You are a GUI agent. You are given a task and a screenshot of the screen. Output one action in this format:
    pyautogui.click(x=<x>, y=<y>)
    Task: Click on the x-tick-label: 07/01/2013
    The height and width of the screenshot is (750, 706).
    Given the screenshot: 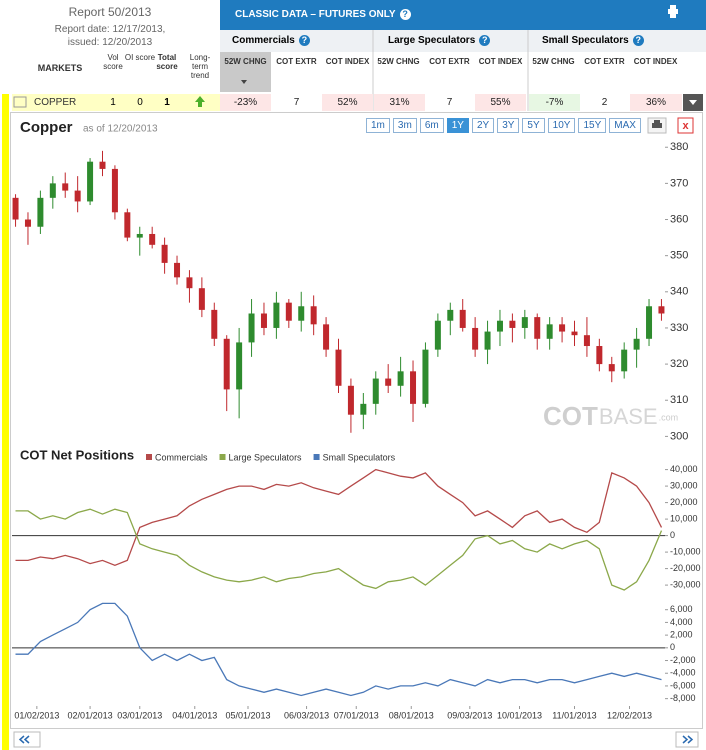 What is the action you would take?
    pyautogui.click(x=356, y=715)
    